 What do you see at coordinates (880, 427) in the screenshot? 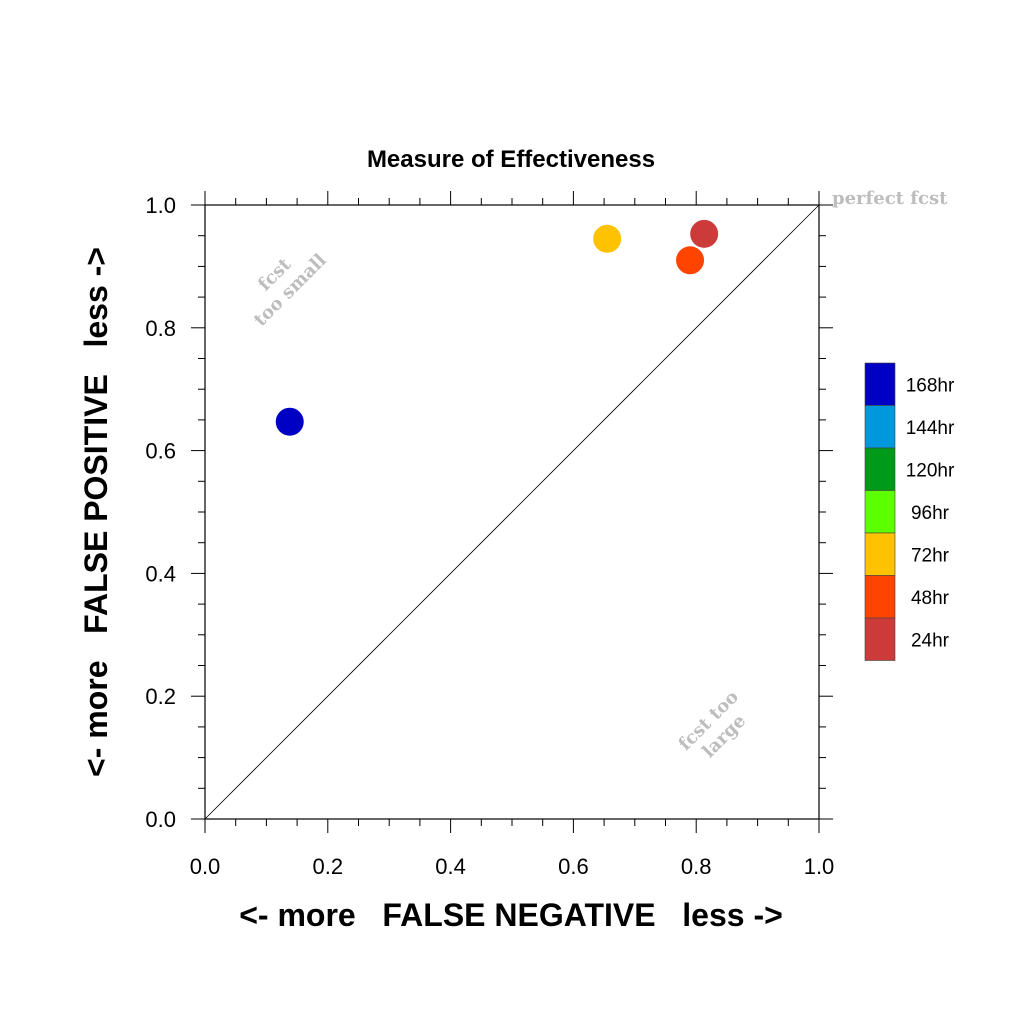
I see `legend-swatch-144hr` at bounding box center [880, 427].